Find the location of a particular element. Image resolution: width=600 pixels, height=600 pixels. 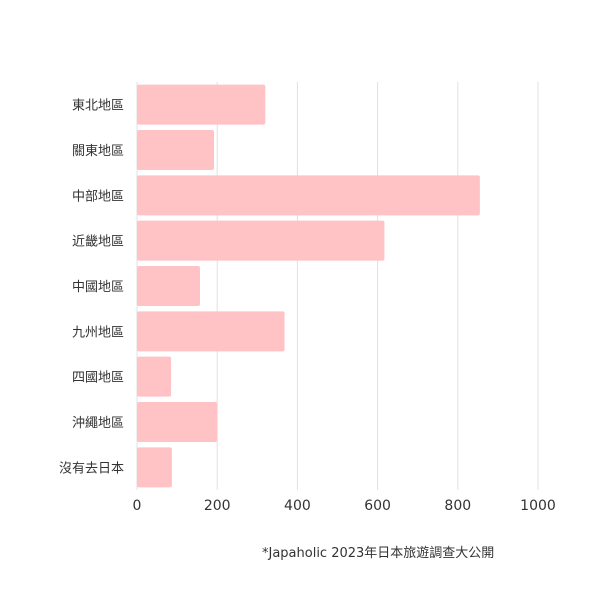

source-footnote: *Japaholic 2023年日本旅遊調查大公開 is located at coordinates (378, 553).